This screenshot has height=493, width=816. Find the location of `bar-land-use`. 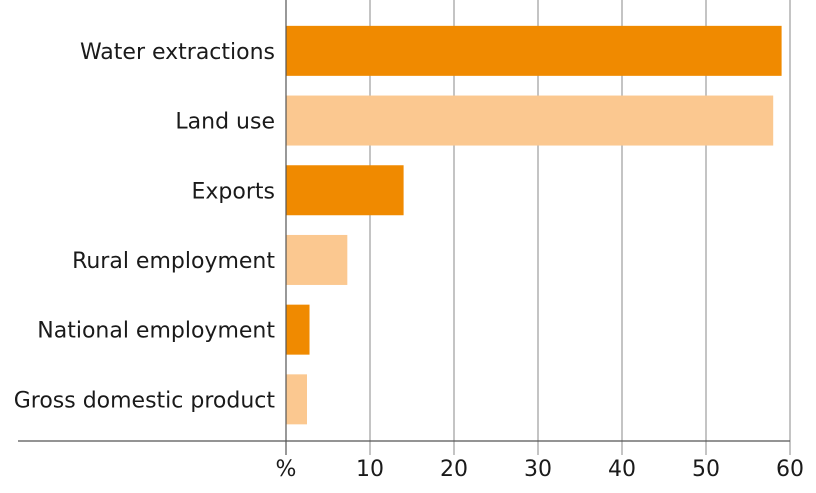

bar-land-use is located at coordinates (530, 120).